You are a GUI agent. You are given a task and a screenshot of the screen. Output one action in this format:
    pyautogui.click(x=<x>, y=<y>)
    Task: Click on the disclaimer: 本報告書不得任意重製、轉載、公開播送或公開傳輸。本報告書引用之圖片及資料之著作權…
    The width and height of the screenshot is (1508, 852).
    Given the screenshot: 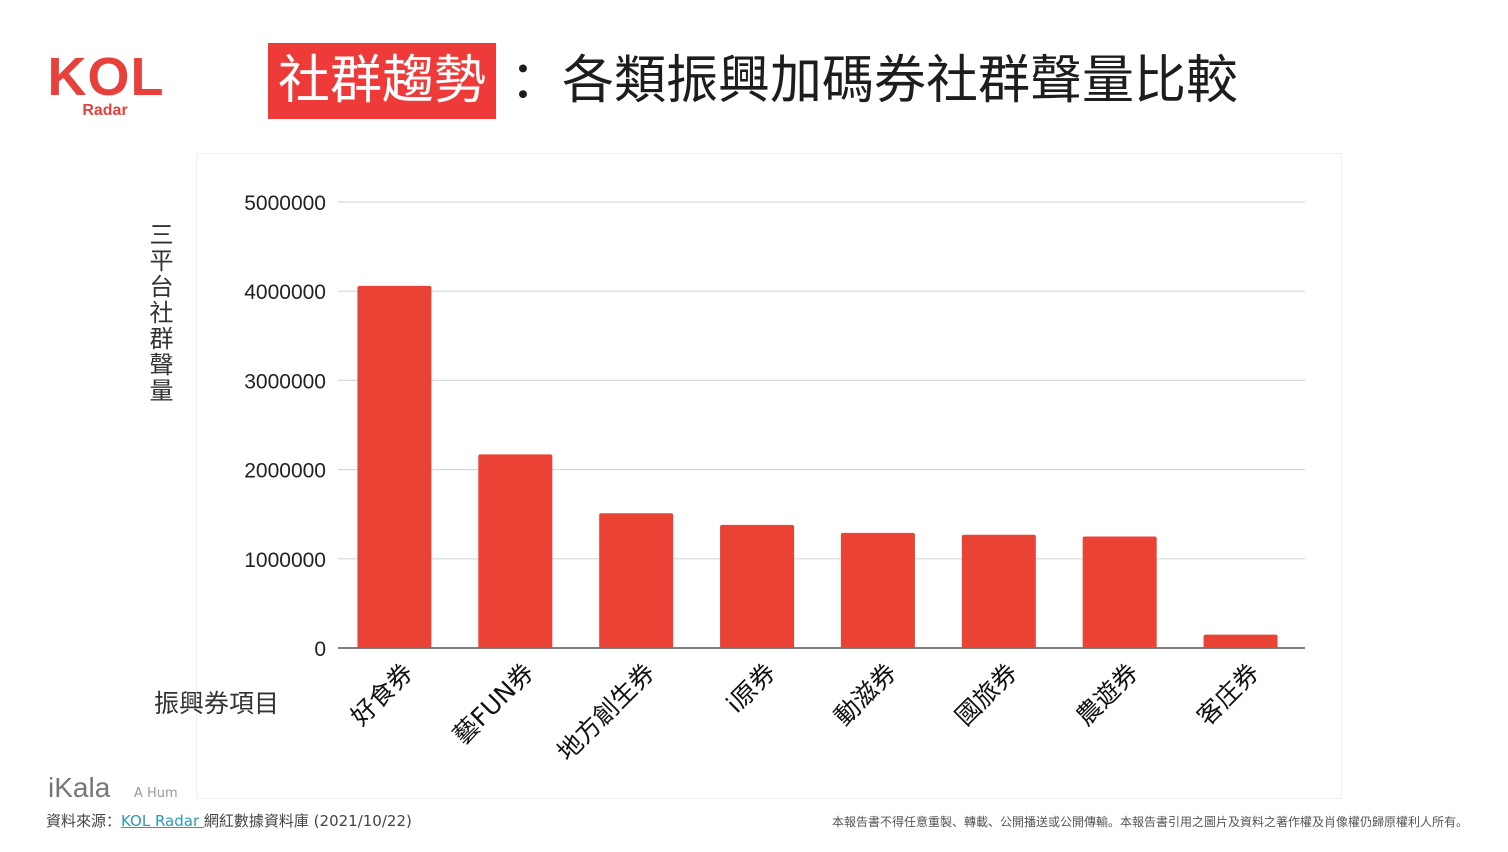 What is the action you would take?
    pyautogui.click(x=1149, y=822)
    